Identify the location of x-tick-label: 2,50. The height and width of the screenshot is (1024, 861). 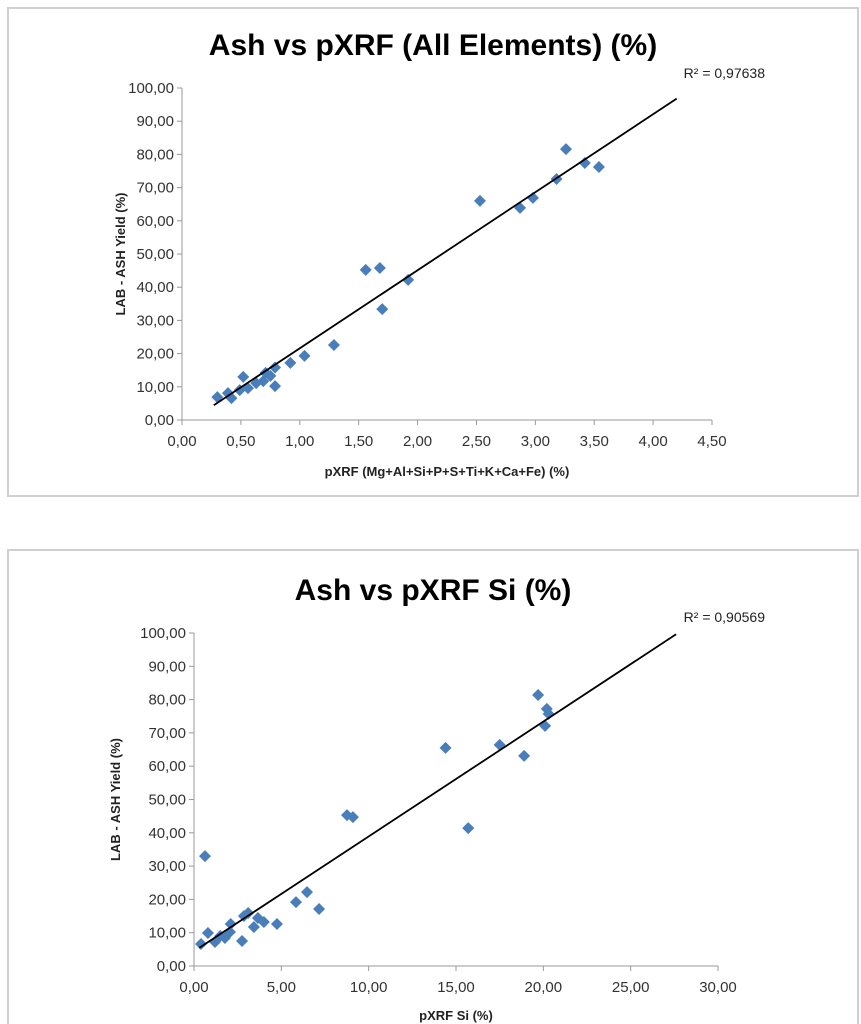
(476, 441).